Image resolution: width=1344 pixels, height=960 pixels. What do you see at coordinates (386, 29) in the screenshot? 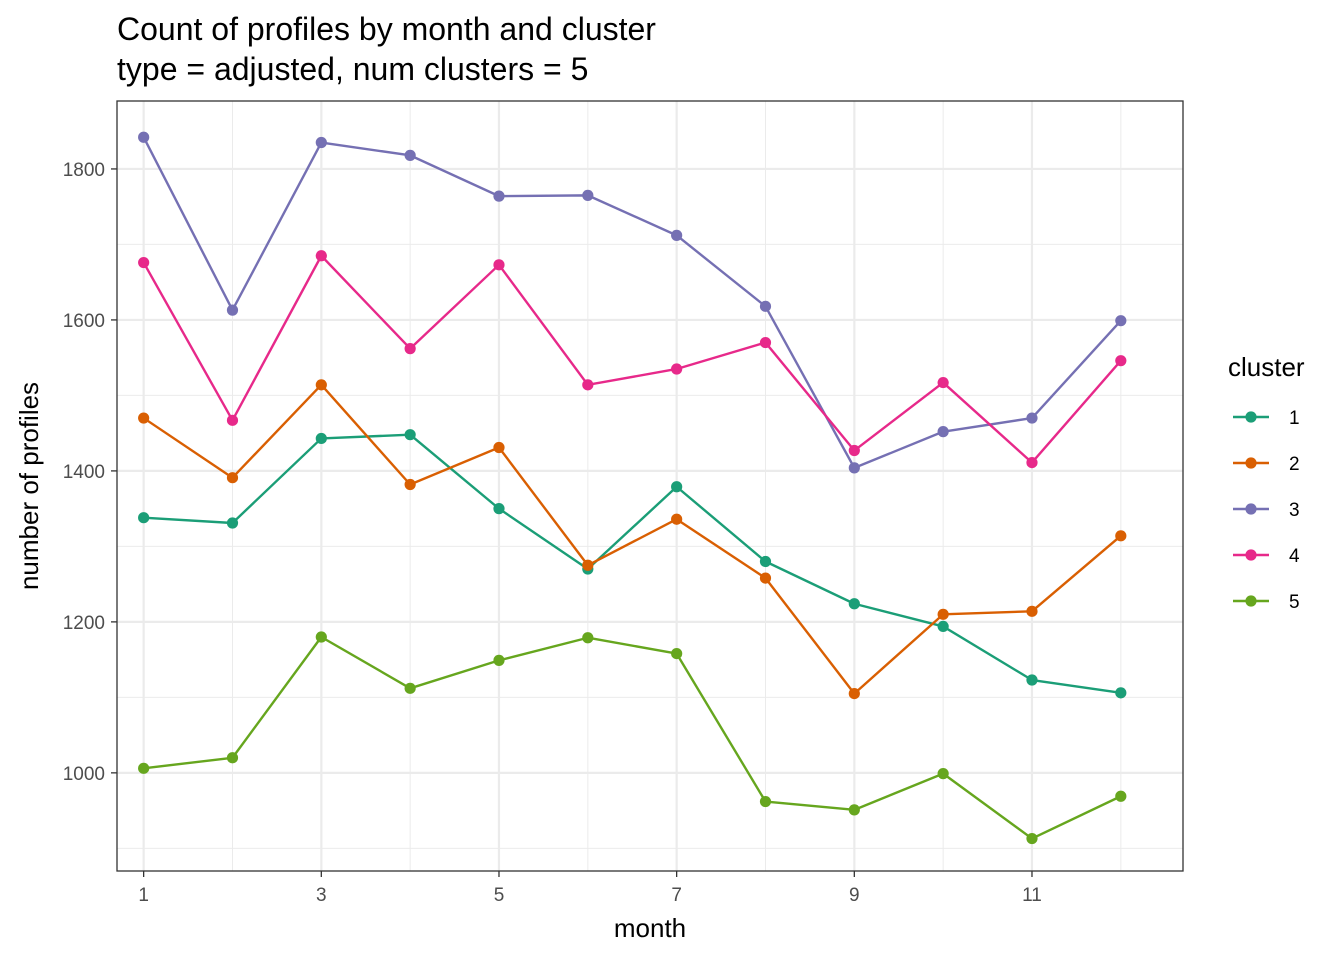
I see `chart-title: Count of profiles by month and cluster` at bounding box center [386, 29].